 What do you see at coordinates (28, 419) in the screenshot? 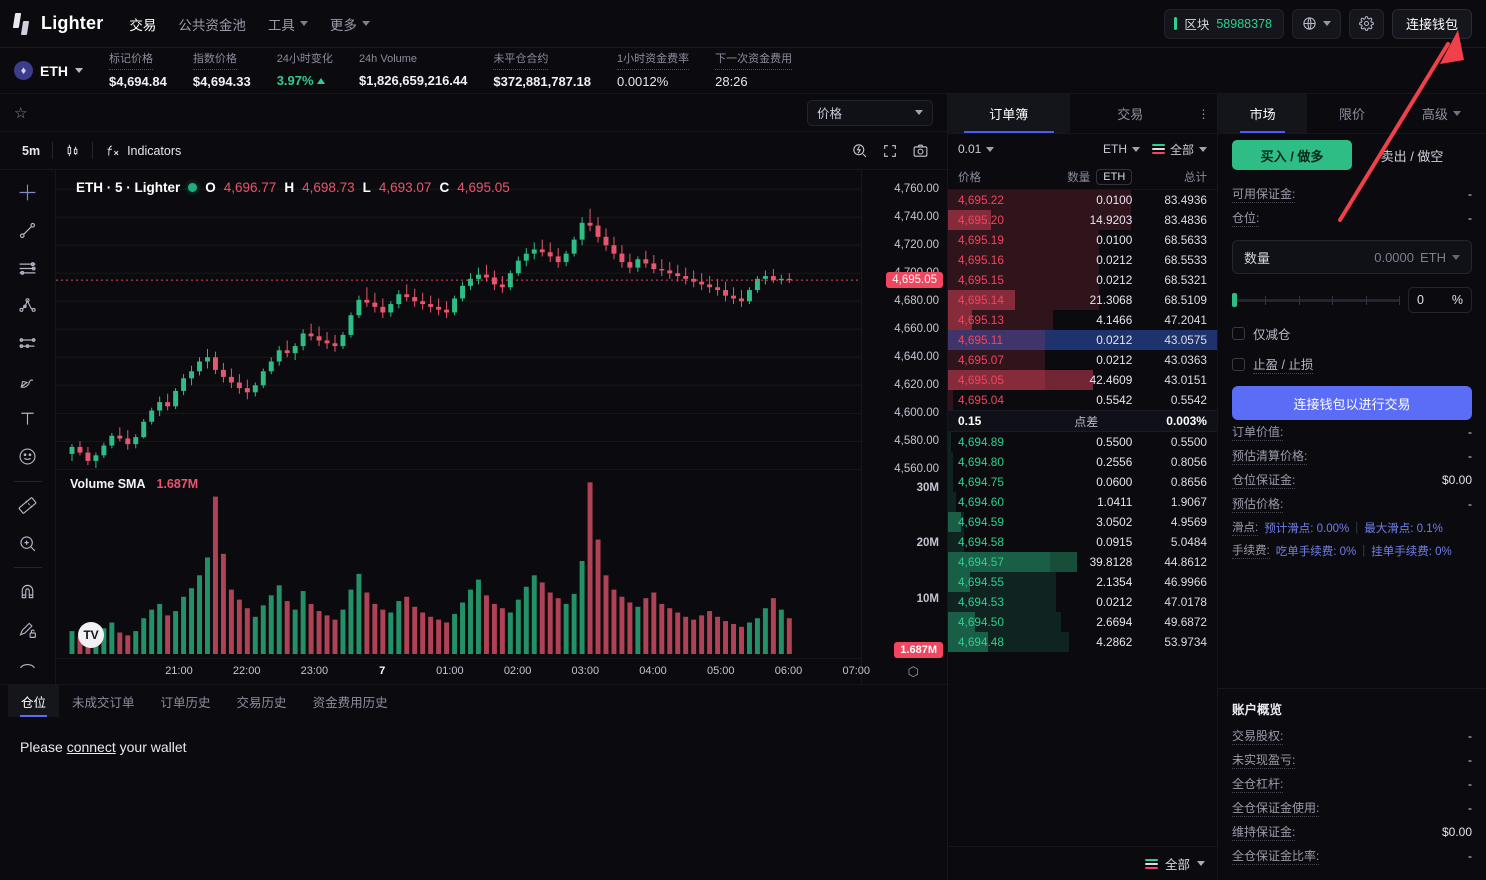
I see `text-icon` at bounding box center [28, 419].